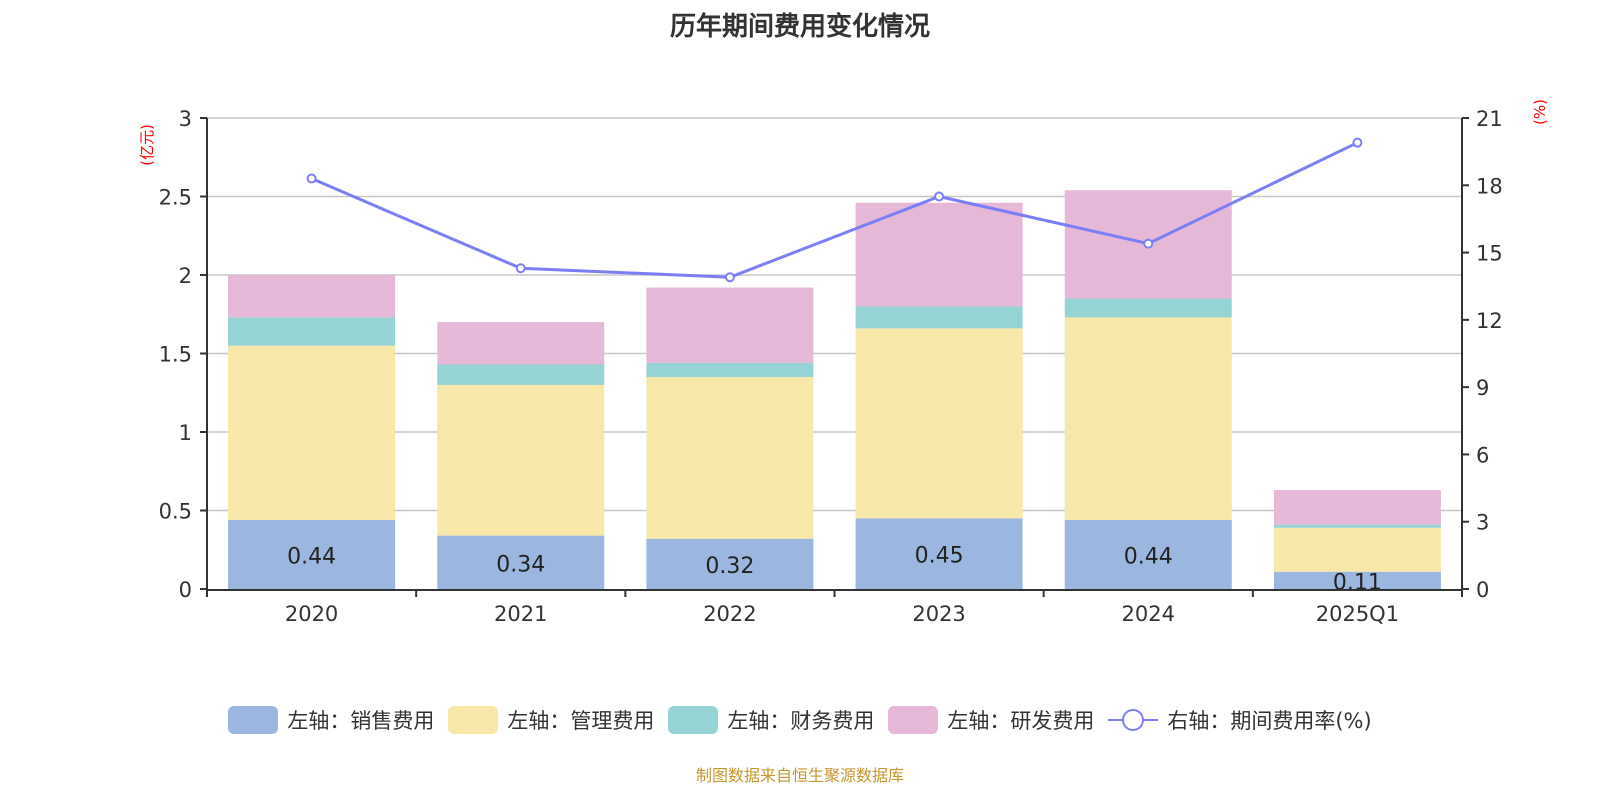  Describe the element at coordinates (185, 119) in the screenshot. I see `left-tick-label: 3` at that location.